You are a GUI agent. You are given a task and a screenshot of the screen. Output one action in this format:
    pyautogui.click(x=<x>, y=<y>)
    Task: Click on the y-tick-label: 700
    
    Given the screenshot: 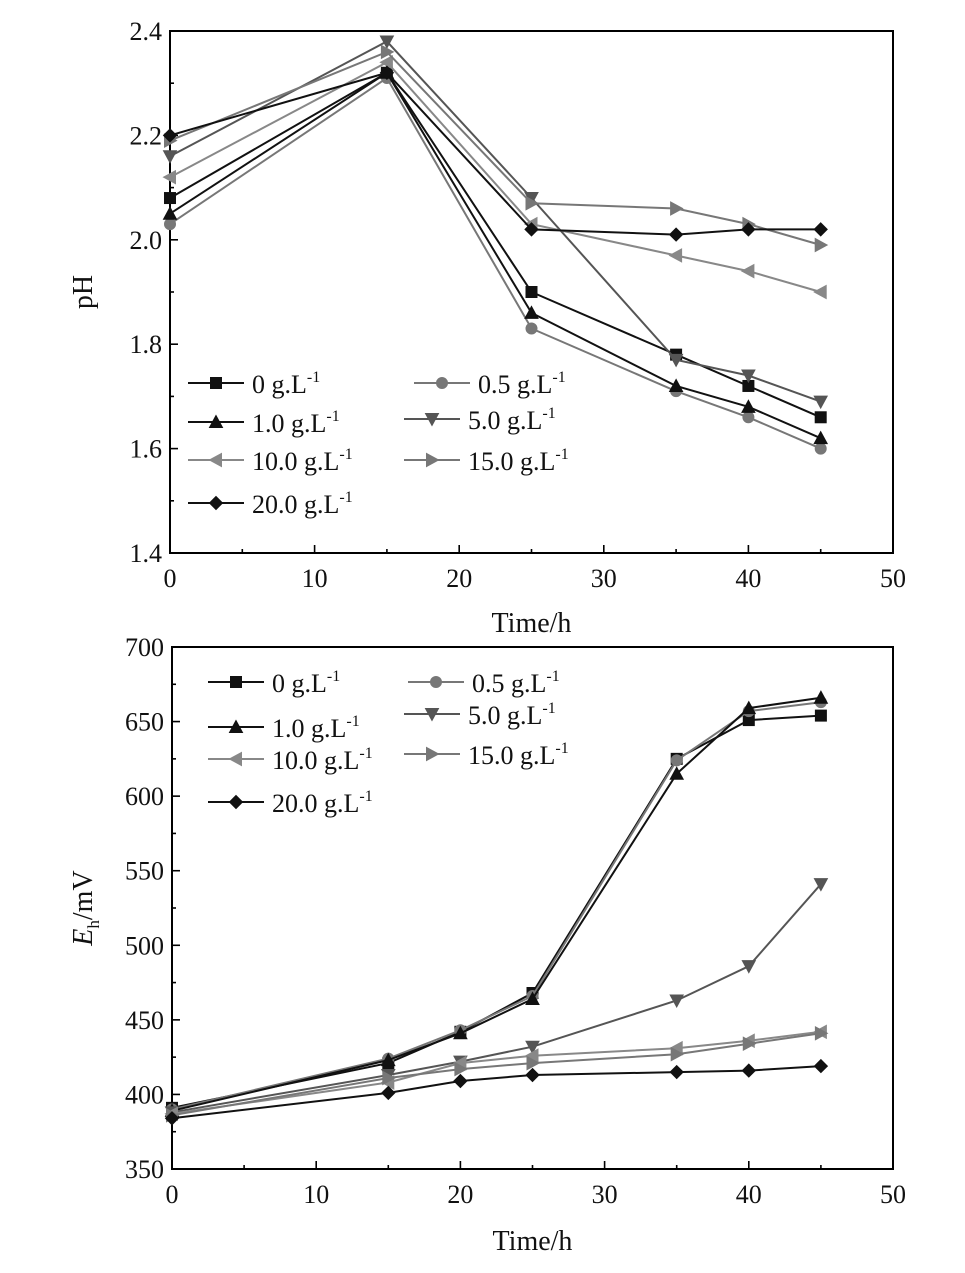 What is the action you would take?
    pyautogui.click(x=144, y=647)
    